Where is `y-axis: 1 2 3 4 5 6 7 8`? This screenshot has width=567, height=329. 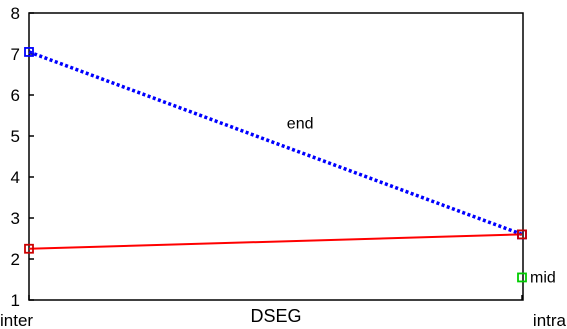 y-axis: 1 2 3 4 5 6 7 8 is located at coordinates (22, 157).